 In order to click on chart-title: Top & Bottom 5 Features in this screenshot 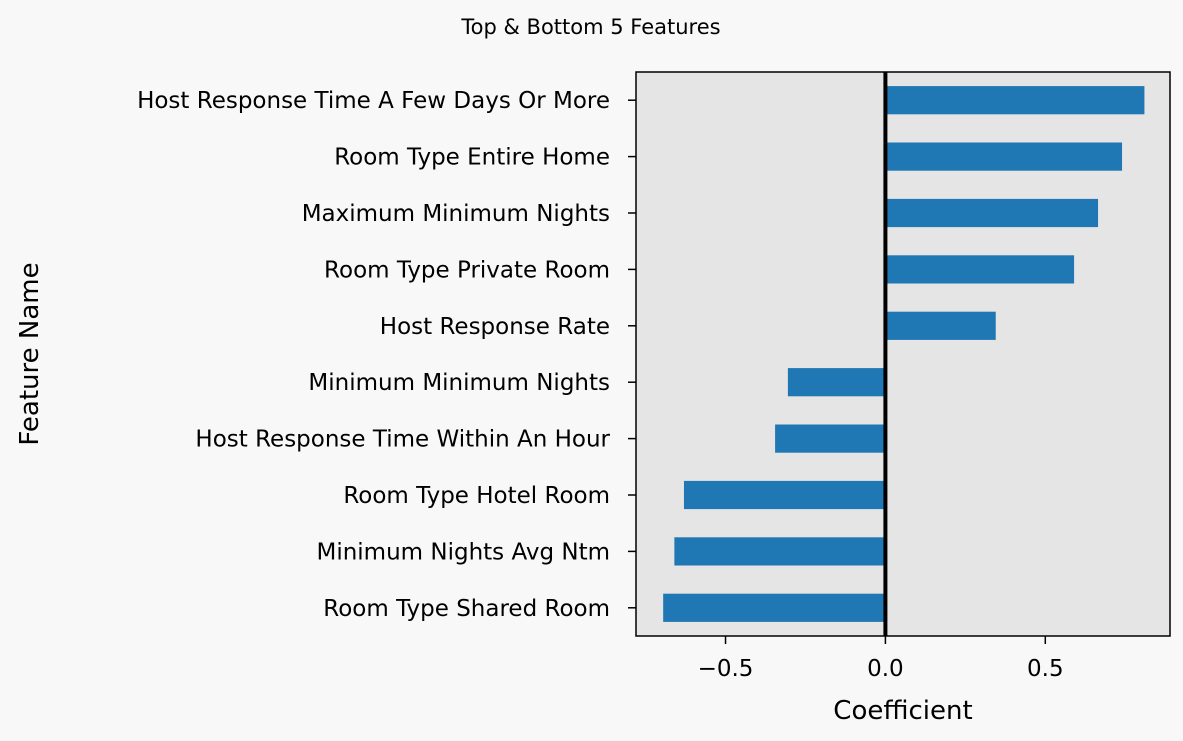, I will do `click(590, 27)`.